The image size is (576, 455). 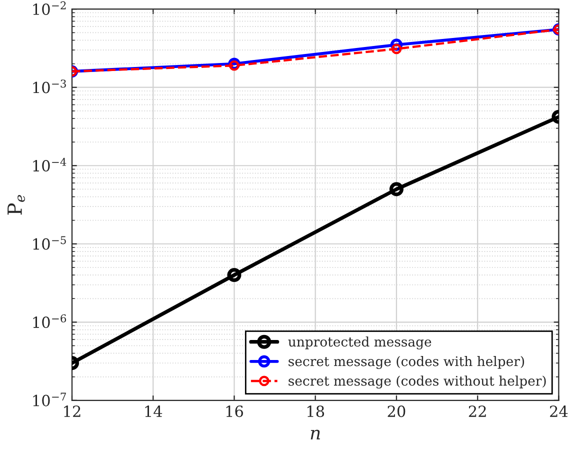 What do you see at coordinates (16, 205) in the screenshot?
I see `y-axis-title: P$_{e}$` at bounding box center [16, 205].